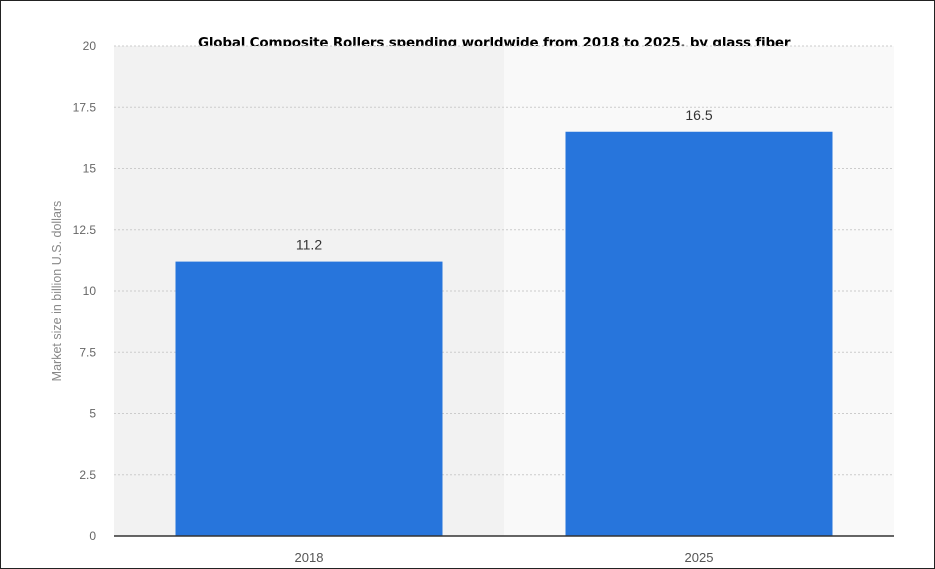 This screenshot has width=935, height=569. Describe the element at coordinates (309, 398) in the screenshot. I see `bar-2018` at that location.